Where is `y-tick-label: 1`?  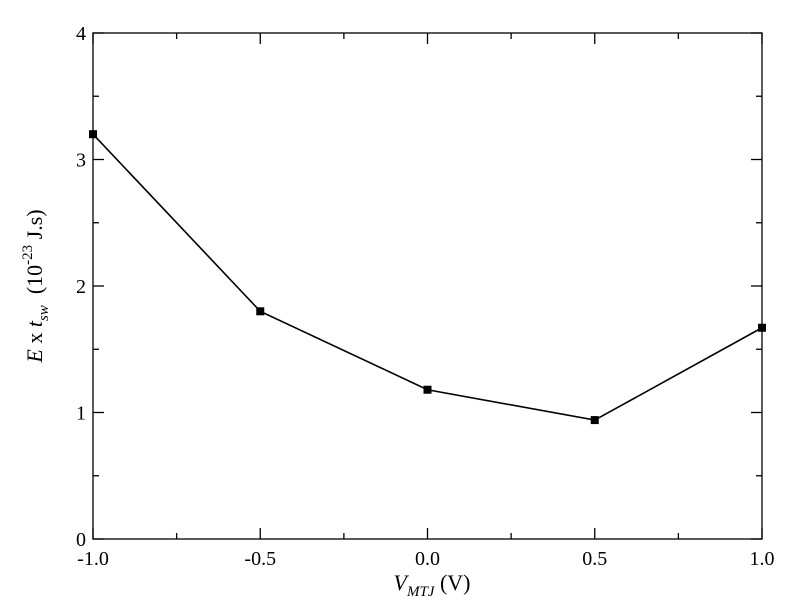
y-tick-label: 1 is located at coordinates (81, 414).